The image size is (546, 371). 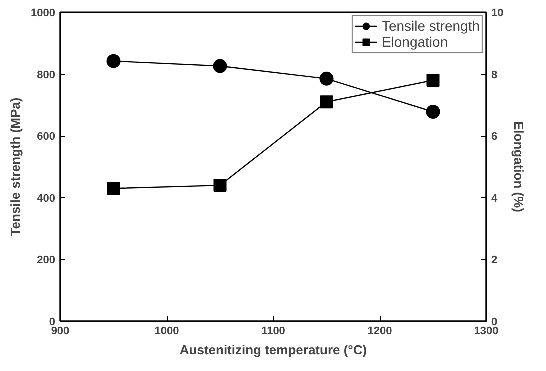 I want to click on y-tick-label: 800, so click(x=46, y=75).